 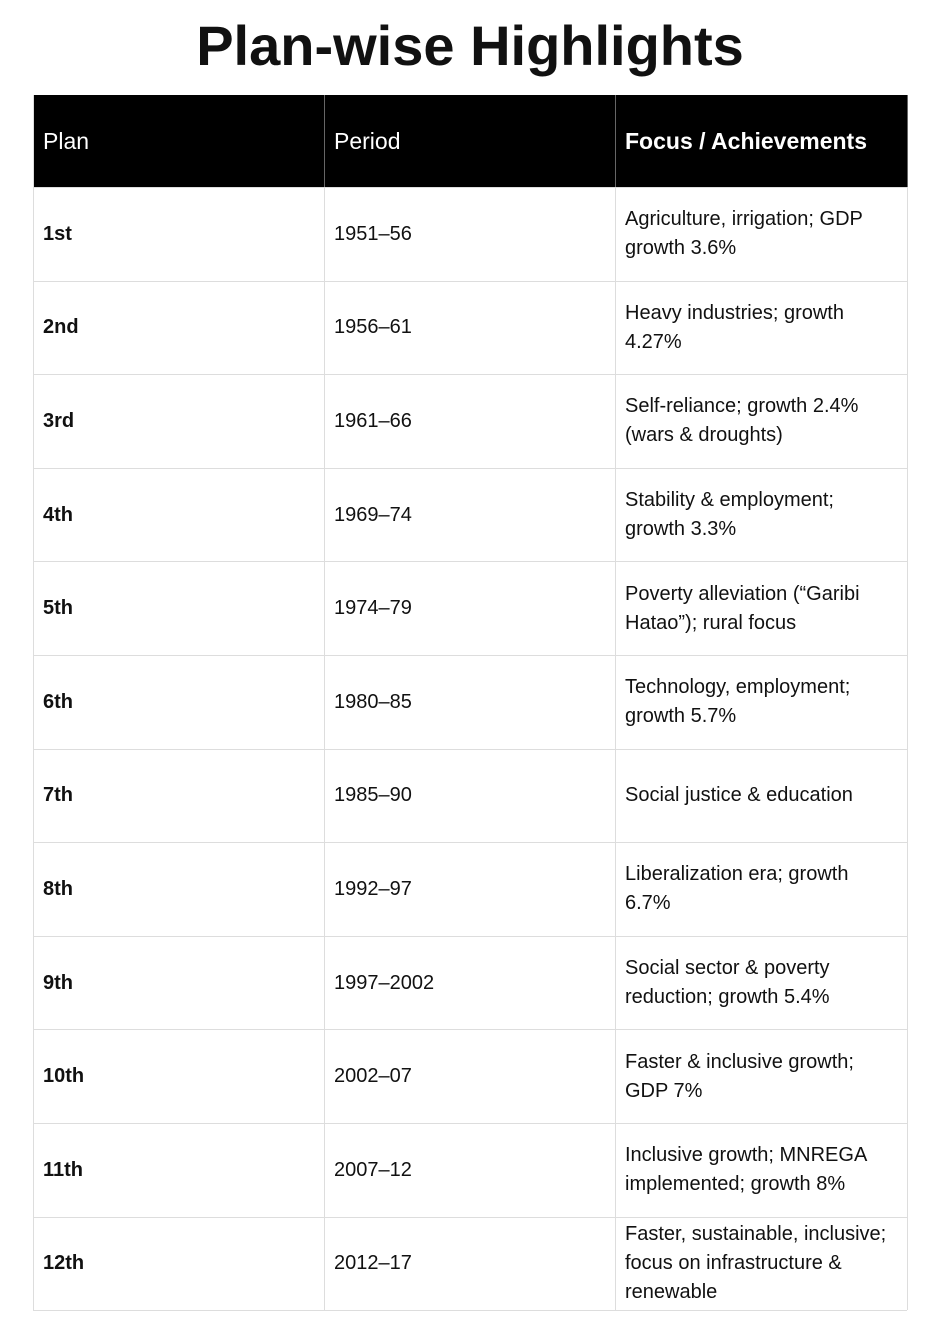 What do you see at coordinates (179, 1263) in the screenshot?
I see `plan-cell: 12th` at bounding box center [179, 1263].